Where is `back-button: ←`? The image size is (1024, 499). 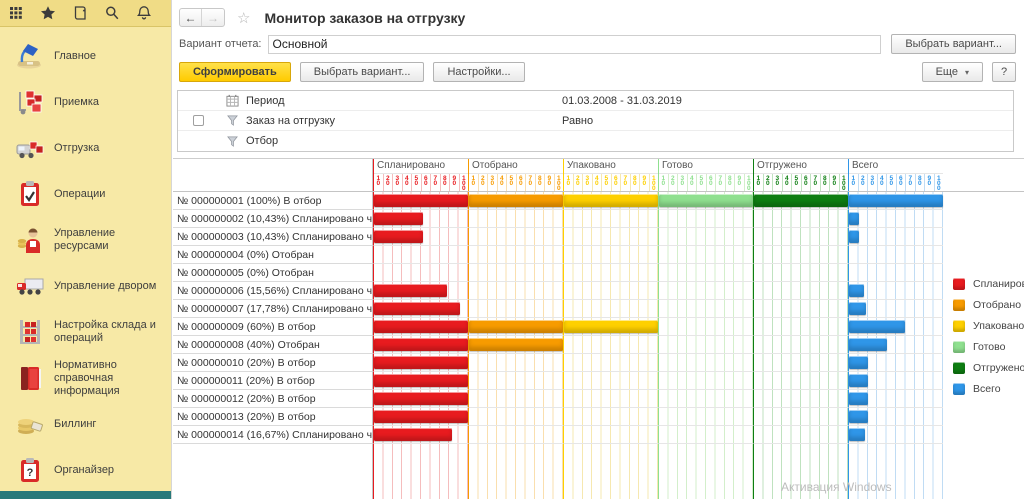 back-button: ← is located at coordinates (191, 17).